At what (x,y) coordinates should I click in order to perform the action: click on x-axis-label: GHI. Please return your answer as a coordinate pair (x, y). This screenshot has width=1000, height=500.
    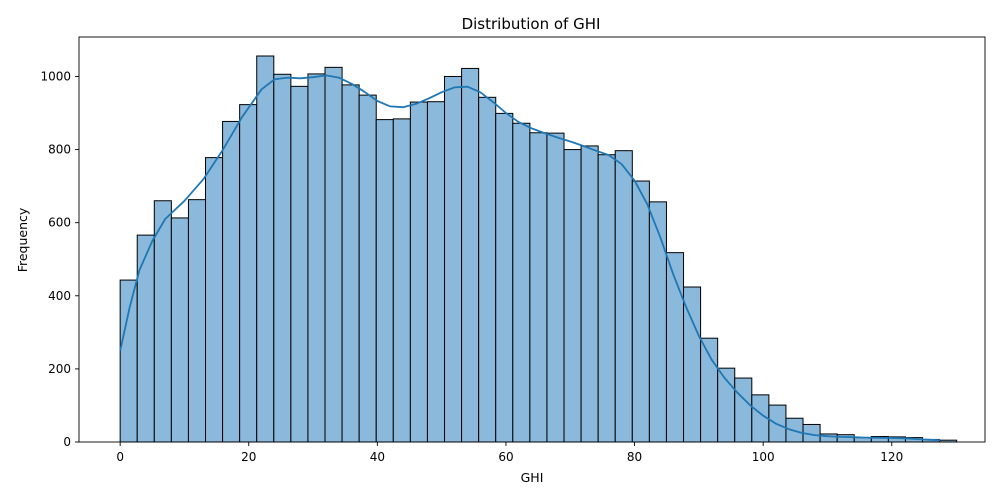
    Looking at the image, I should click on (532, 477).